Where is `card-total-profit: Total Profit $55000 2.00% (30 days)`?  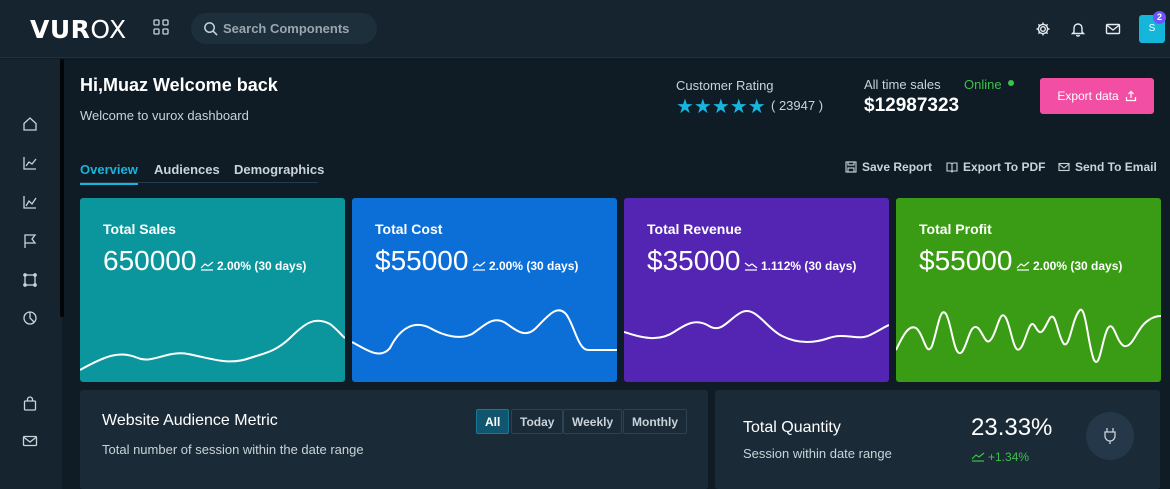 card-total-profit: Total Profit $55000 2.00% (30 days) is located at coordinates (1028, 290).